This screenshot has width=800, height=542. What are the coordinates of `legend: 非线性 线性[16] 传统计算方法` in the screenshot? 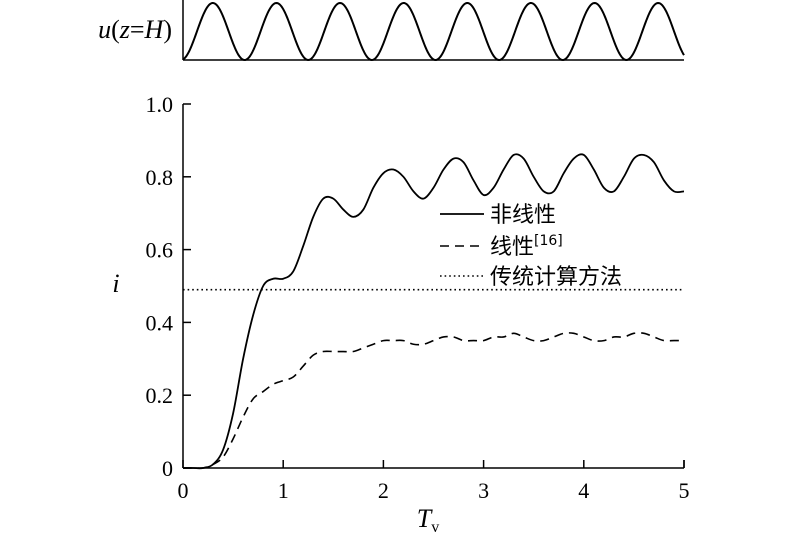 It's located at (531, 246).